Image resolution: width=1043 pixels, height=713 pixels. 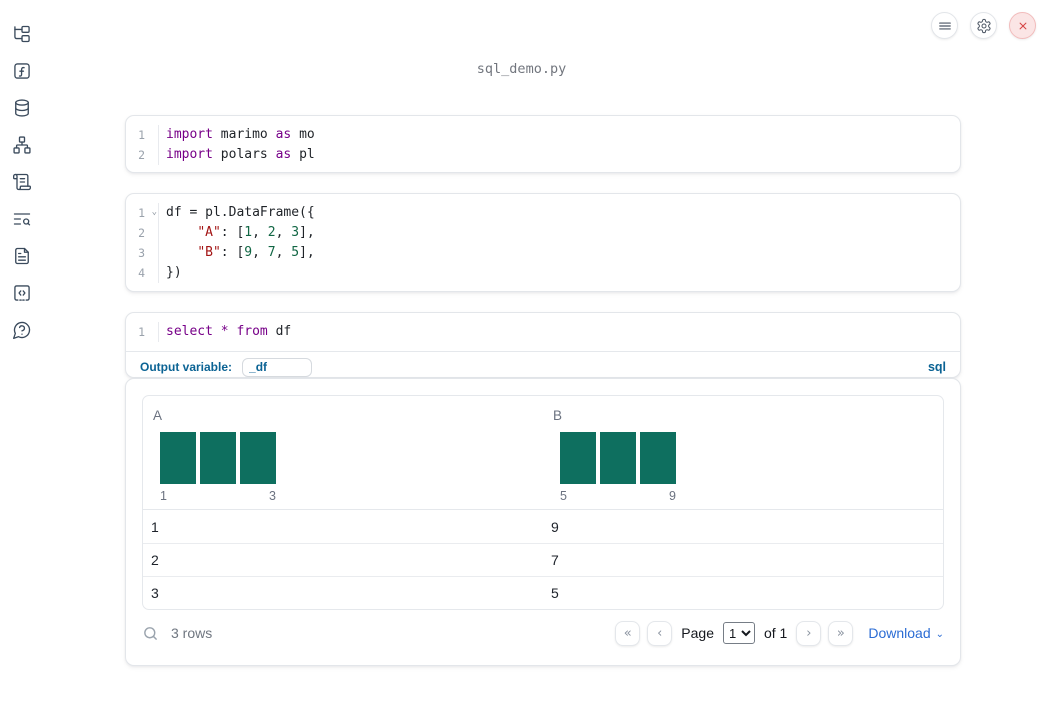 I want to click on gear-icon, so click(x=984, y=26).